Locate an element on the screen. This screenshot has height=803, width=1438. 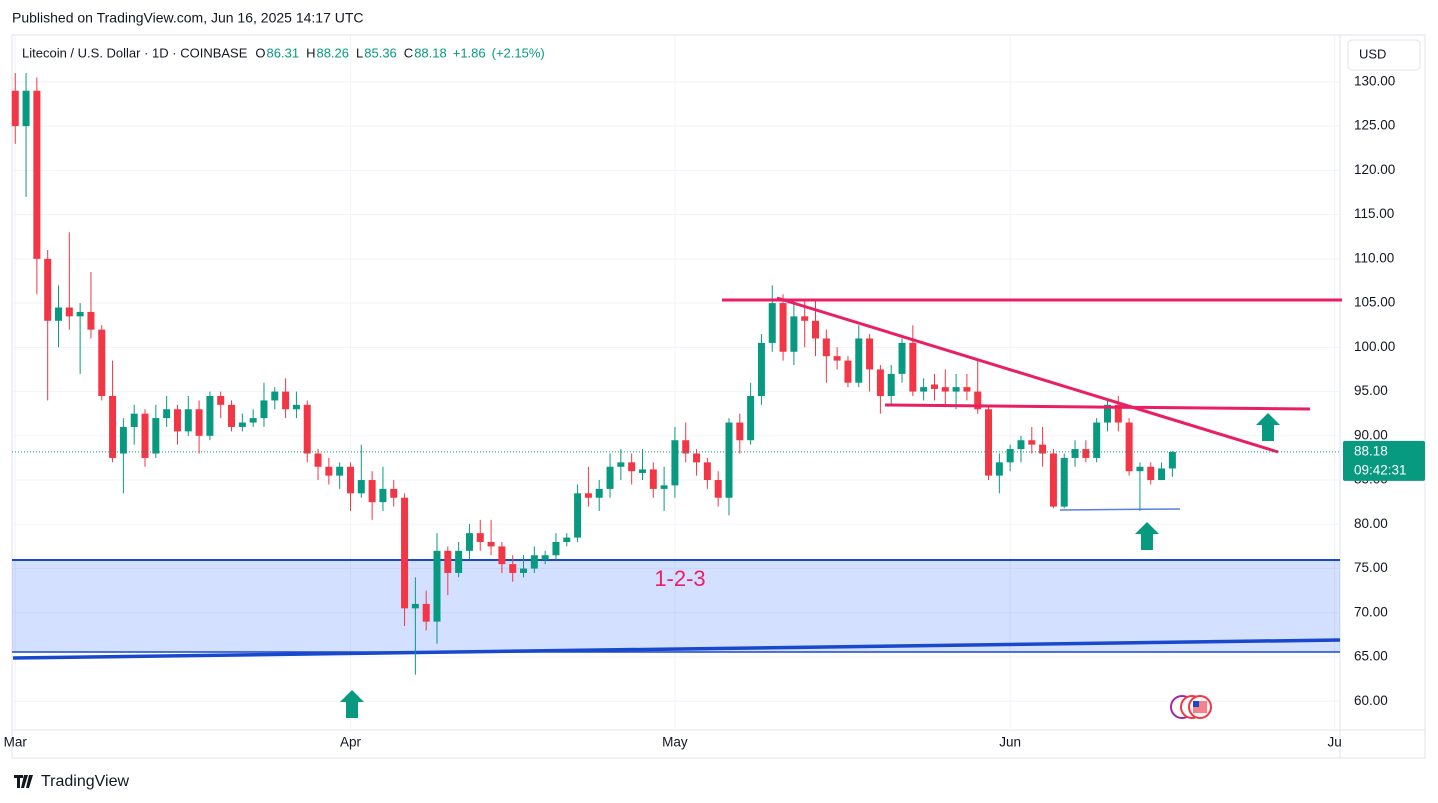
event-icons is located at coordinates (1191, 707).